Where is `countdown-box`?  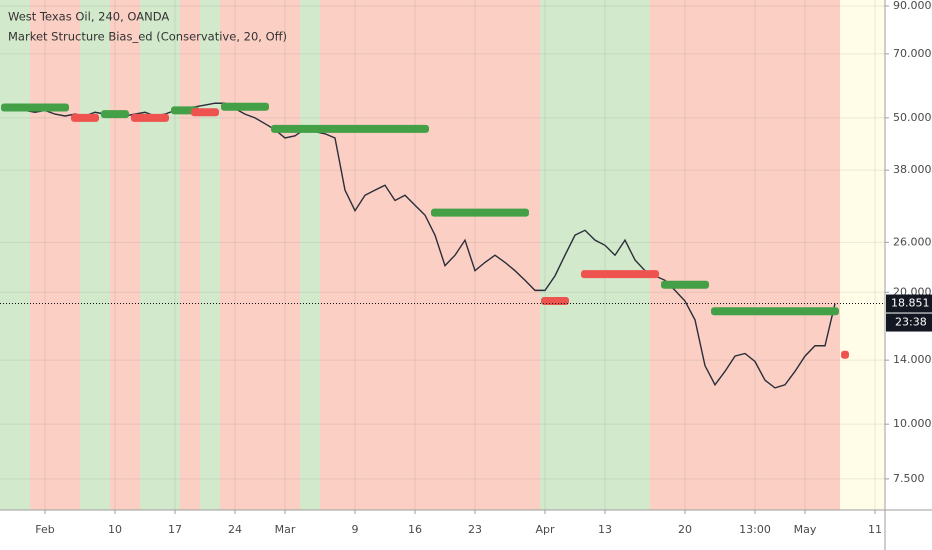 countdown-box is located at coordinates (909, 322).